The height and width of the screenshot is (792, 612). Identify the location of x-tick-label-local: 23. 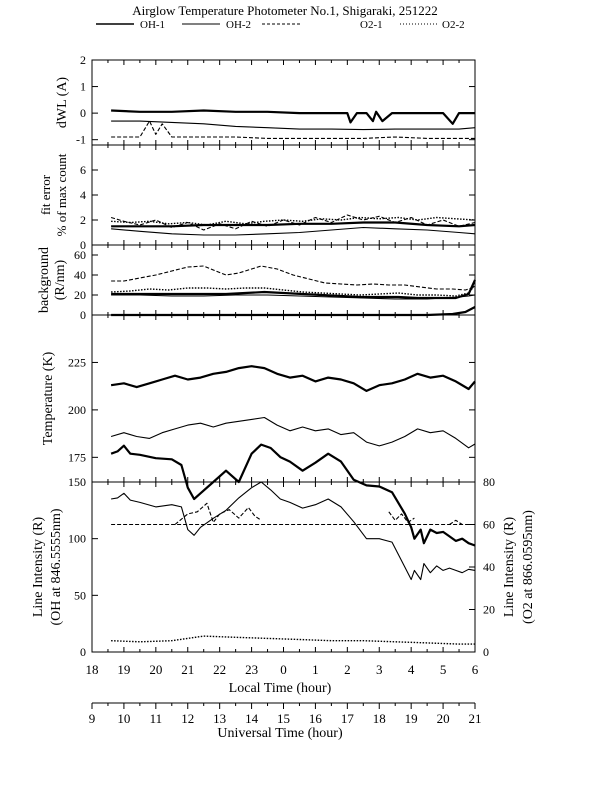
(251, 669).